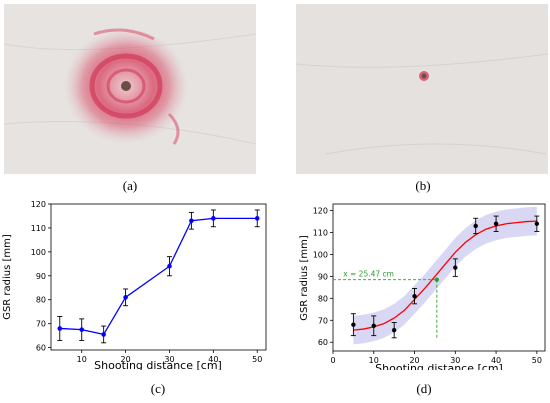  Describe the element at coordinates (332, 360) in the screenshot. I see `x-tick-label: 0` at that location.